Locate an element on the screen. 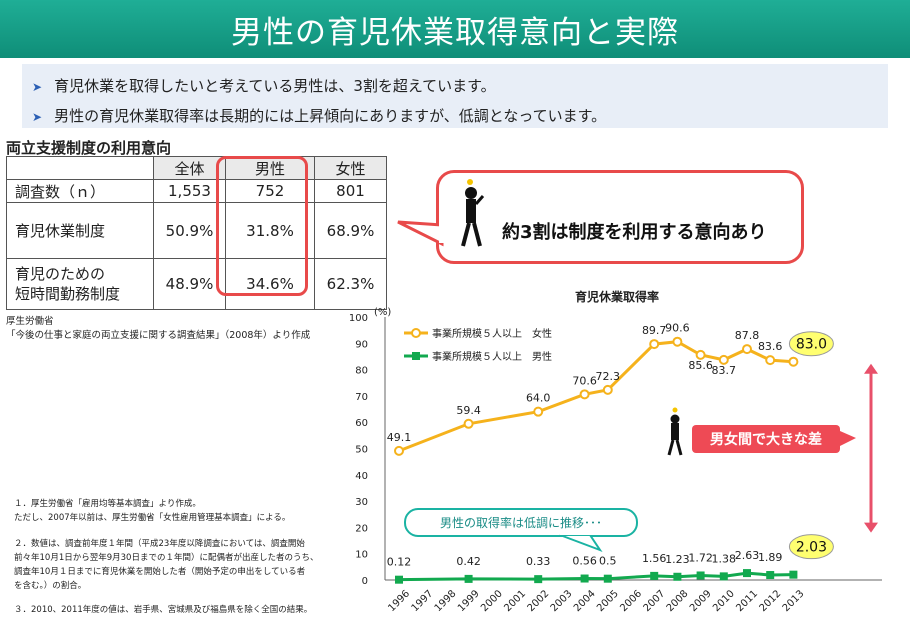 The height and width of the screenshot is (630, 910). male-data-label: 0.5 is located at coordinates (608, 561).